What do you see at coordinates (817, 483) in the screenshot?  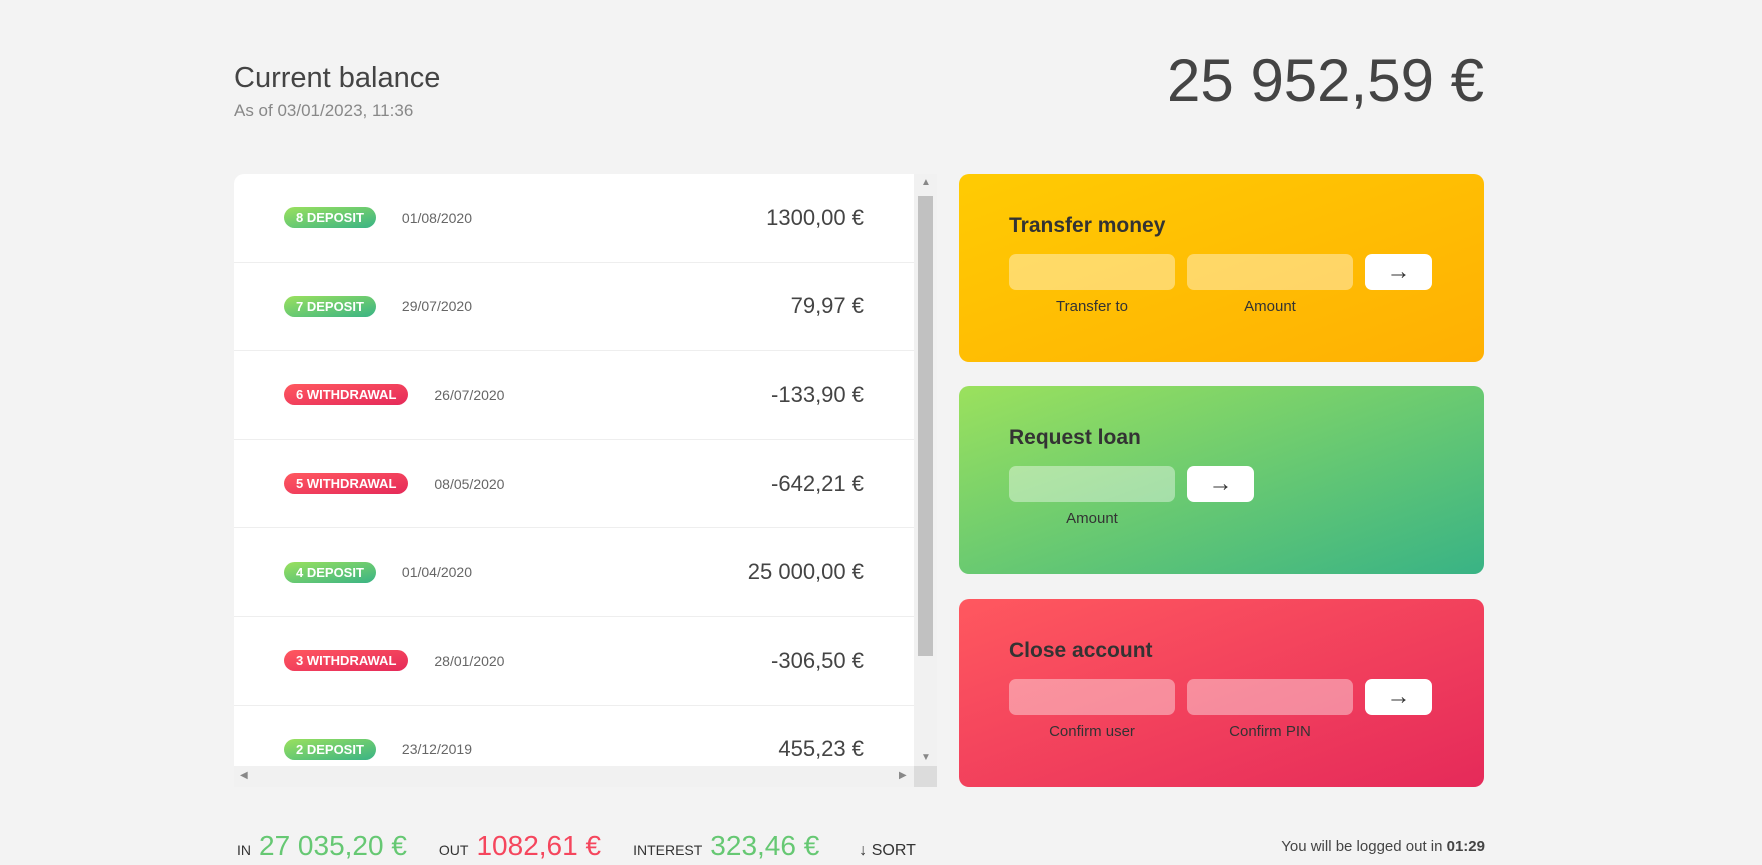 I see `movement-value: -642,21 €` at bounding box center [817, 483].